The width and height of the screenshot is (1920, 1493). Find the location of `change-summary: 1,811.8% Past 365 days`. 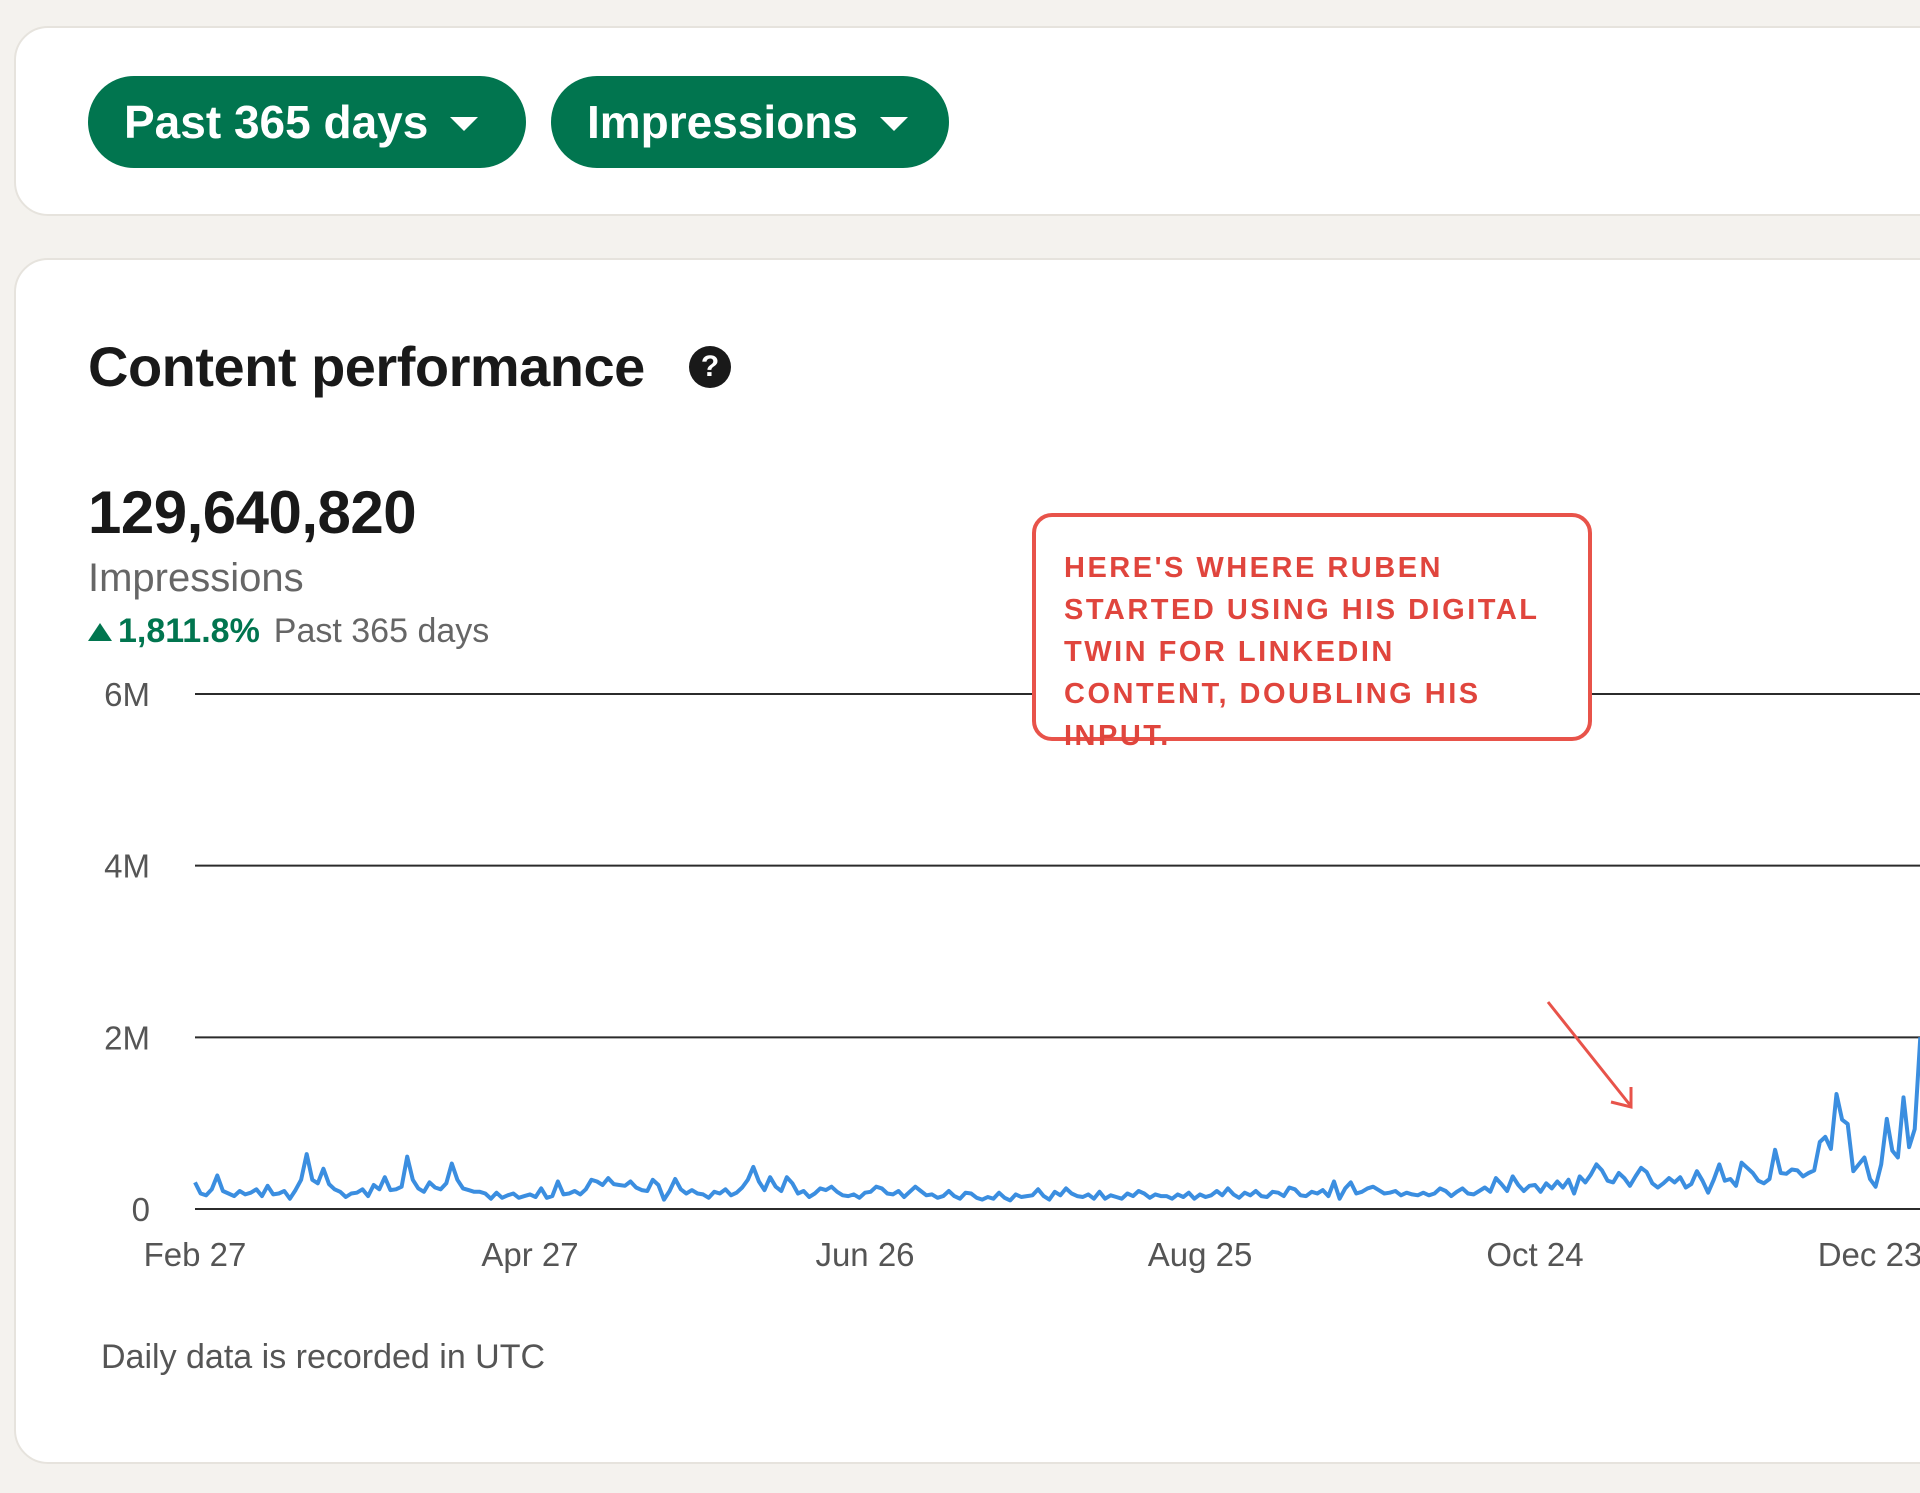

change-summary: 1,811.8% Past 365 days is located at coordinates (288, 631).